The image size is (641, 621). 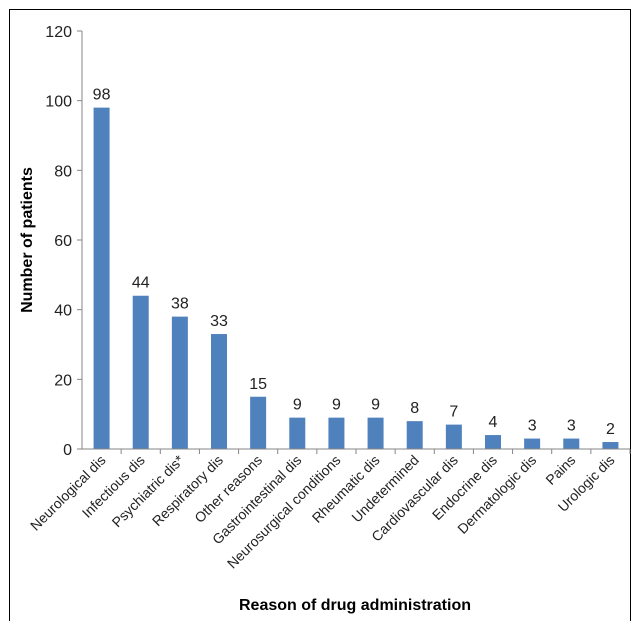 I want to click on y-axis: 0 20 40 60 80 100 120, so click(x=64, y=241).